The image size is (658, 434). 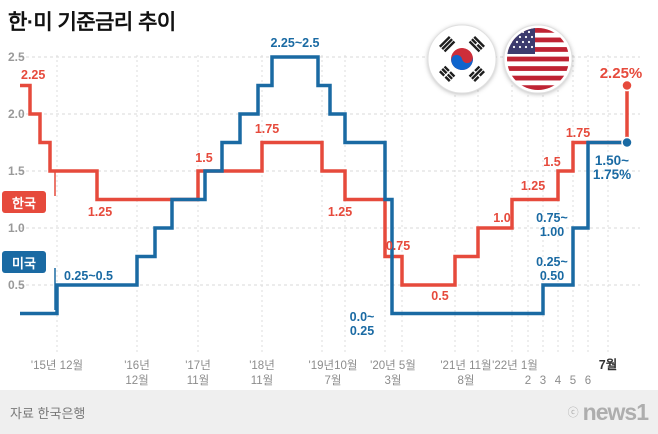 I want to click on x-axis-label: 3, so click(x=543, y=381).